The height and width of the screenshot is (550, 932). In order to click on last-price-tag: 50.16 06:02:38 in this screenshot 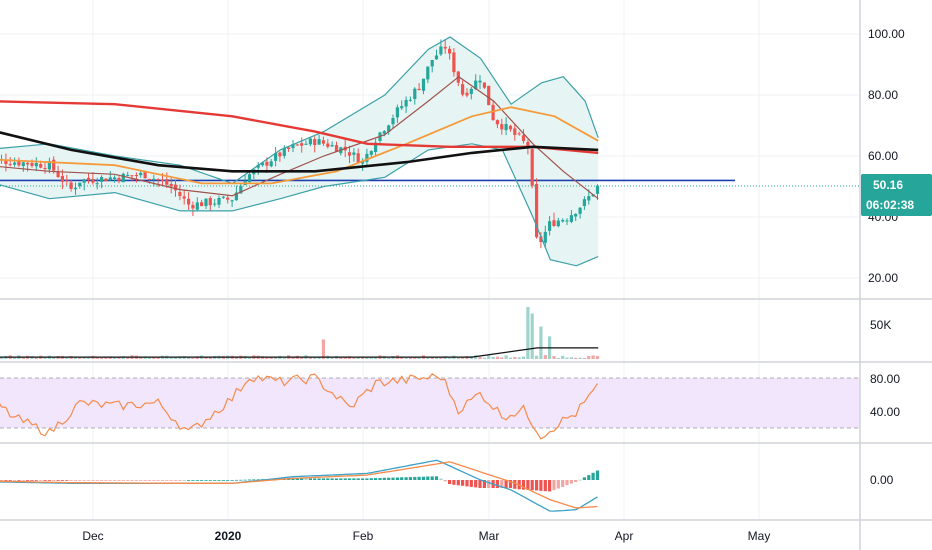, I will do `click(896, 195)`.